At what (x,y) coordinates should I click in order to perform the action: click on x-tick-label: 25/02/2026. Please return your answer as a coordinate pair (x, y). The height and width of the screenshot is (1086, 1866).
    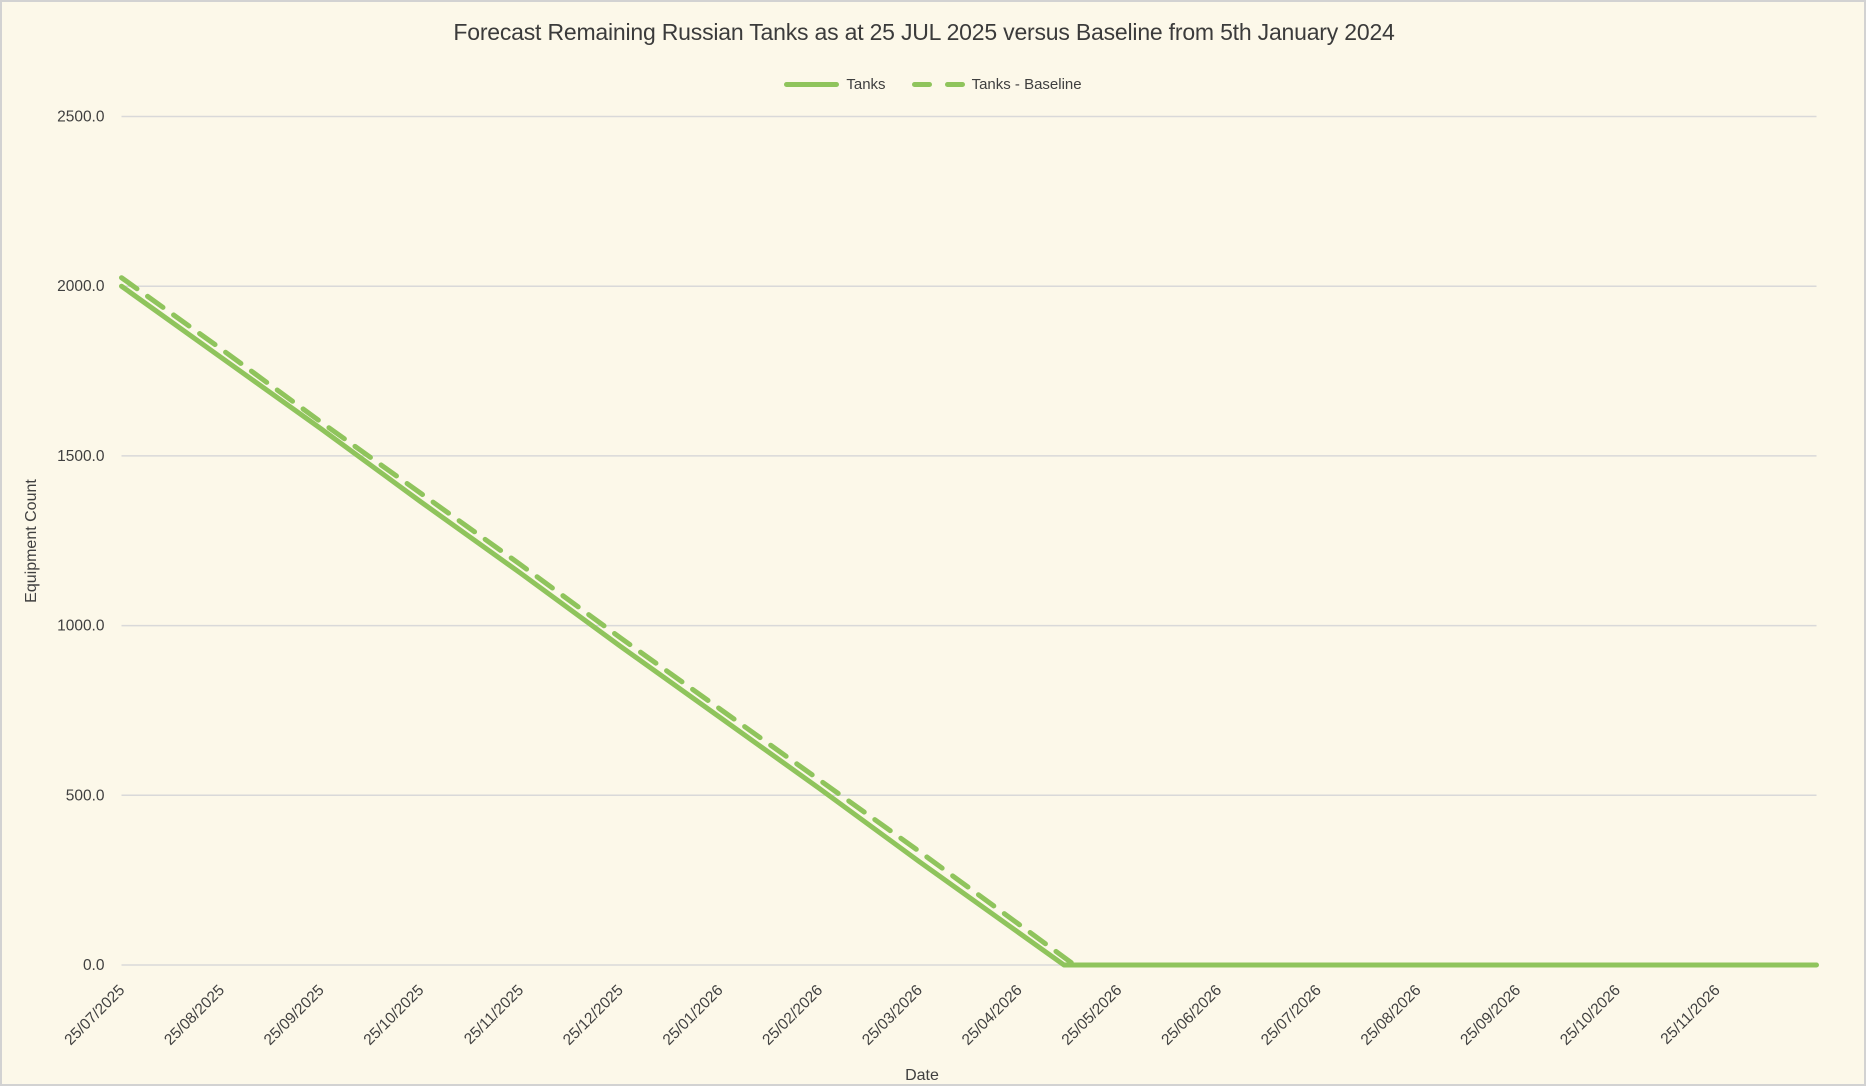
    Looking at the image, I should click on (792, 1015).